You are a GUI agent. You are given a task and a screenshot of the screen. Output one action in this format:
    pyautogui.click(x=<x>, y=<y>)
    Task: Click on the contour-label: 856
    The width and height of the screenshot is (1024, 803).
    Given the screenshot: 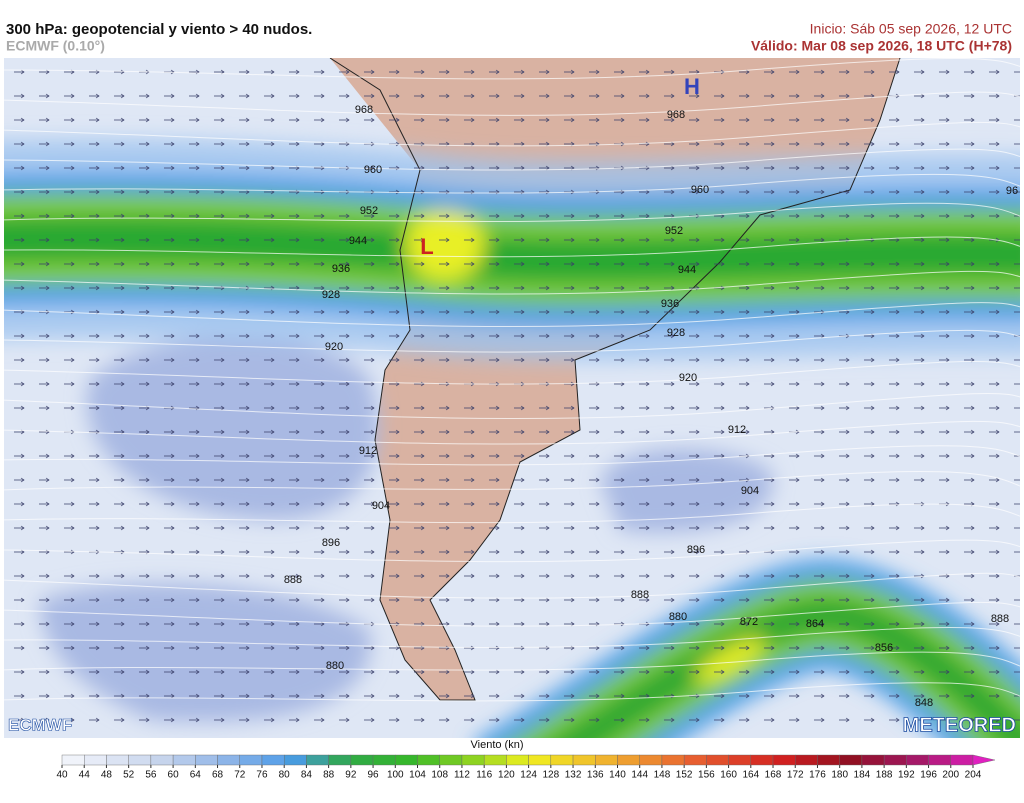 What is the action you would take?
    pyautogui.click(x=884, y=648)
    